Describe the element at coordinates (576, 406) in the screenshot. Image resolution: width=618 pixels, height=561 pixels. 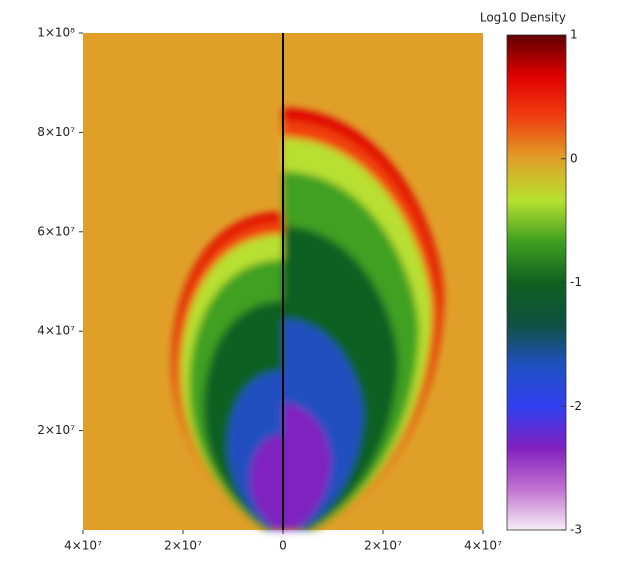
I see `colorbar-tick-label: -2` at that location.